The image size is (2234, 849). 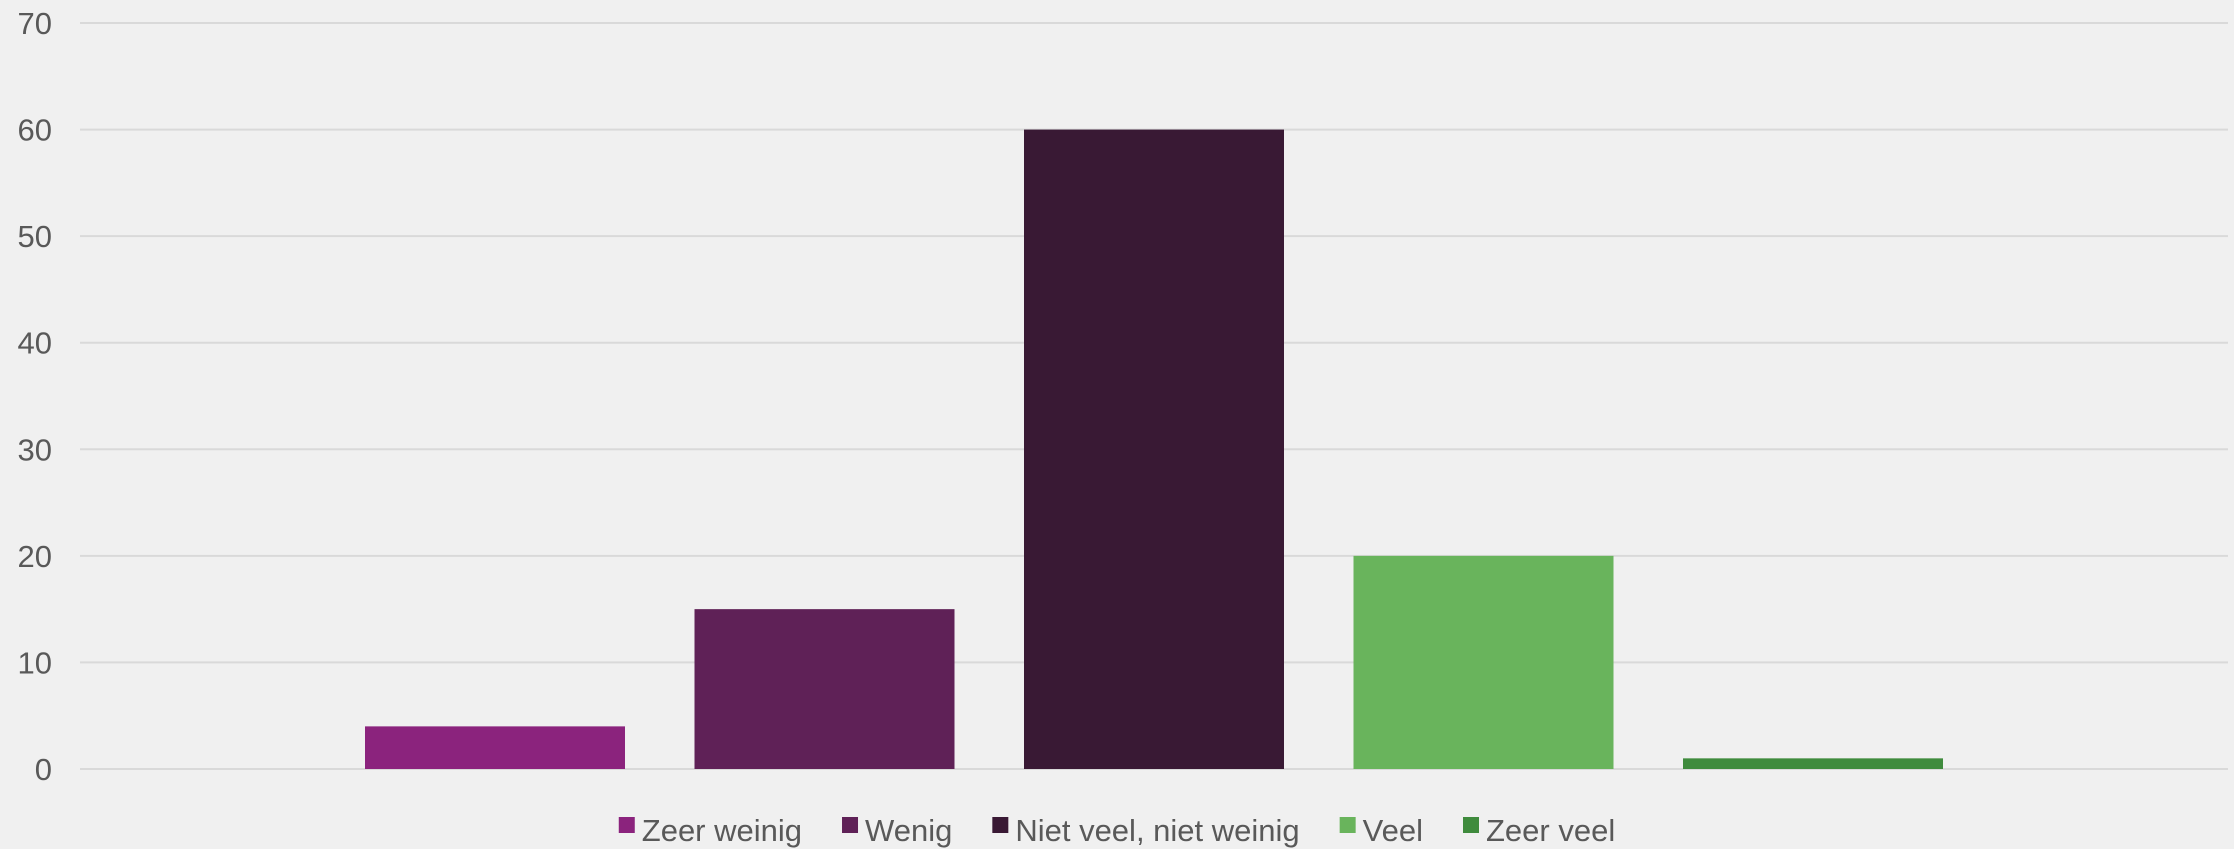 I want to click on legend-item: Niet veel, niet weinig, so click(x=1146, y=830).